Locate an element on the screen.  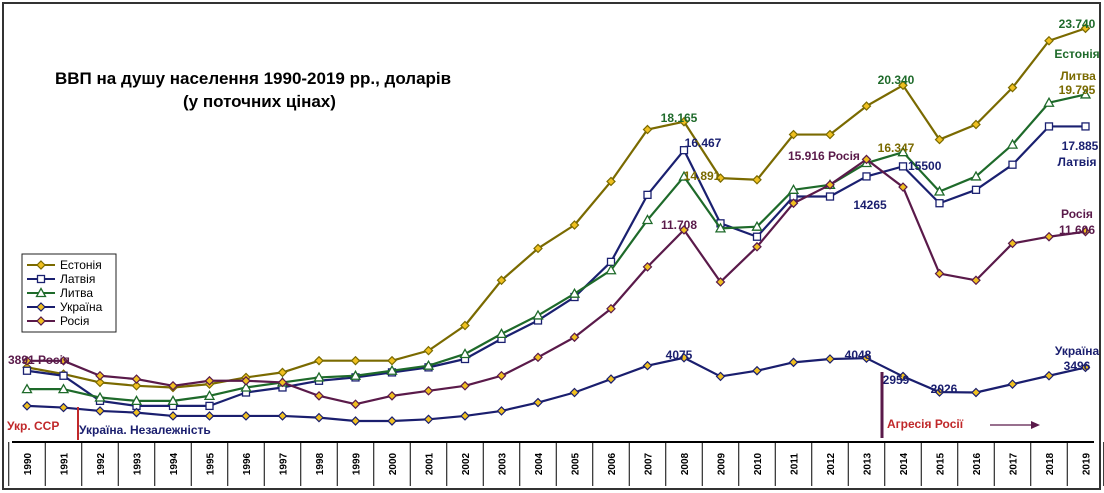
data-label: Латвія is located at coordinates (1077, 162).